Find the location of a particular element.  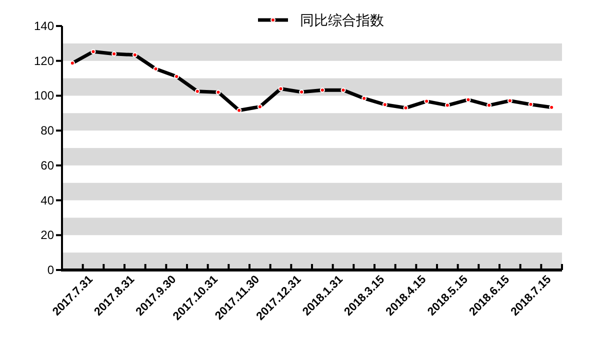

y-tick-label: 120 is located at coordinates (44, 61).